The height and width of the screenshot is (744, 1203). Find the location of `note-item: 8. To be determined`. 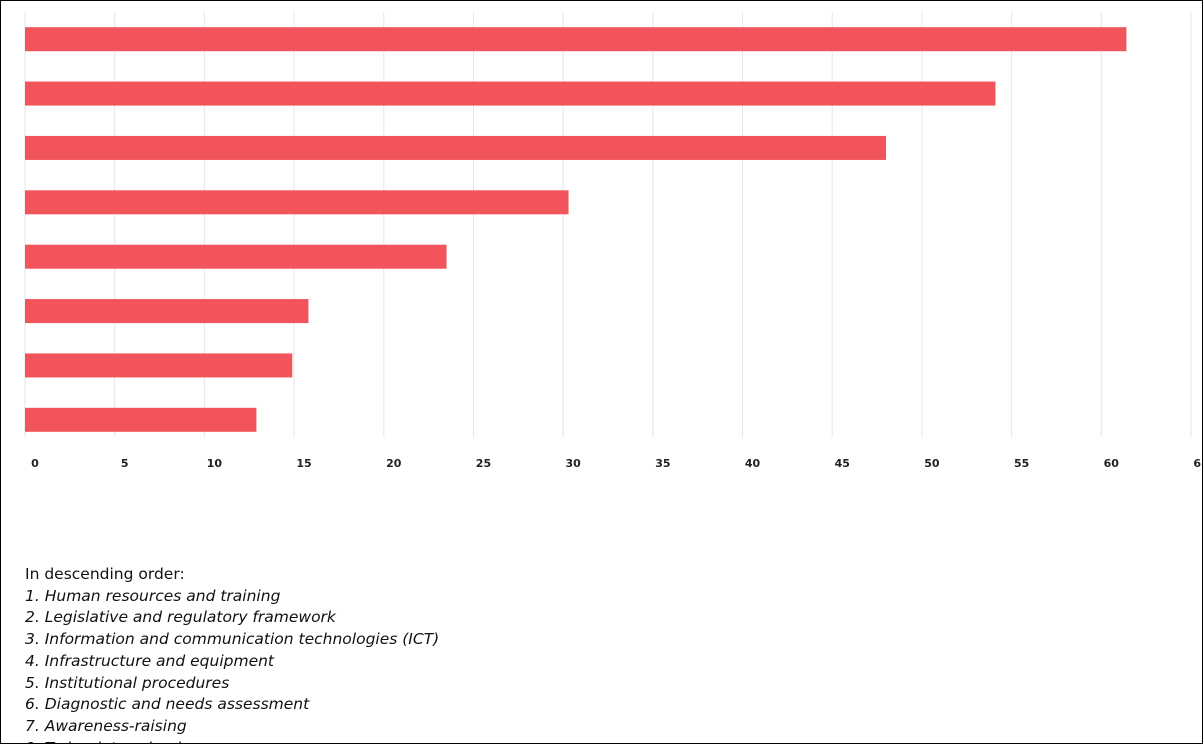

note-item: 8. To be determined is located at coordinates (232, 740).